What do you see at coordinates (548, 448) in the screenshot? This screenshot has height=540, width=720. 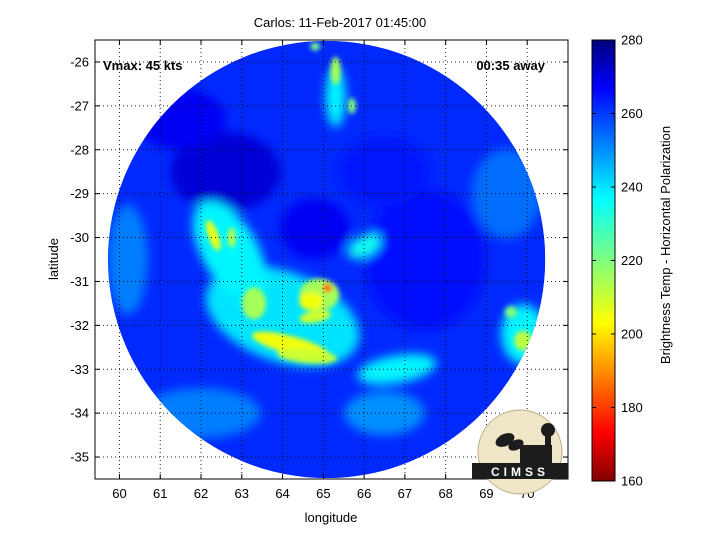 I see `logo-tower-icon` at bounding box center [548, 448].